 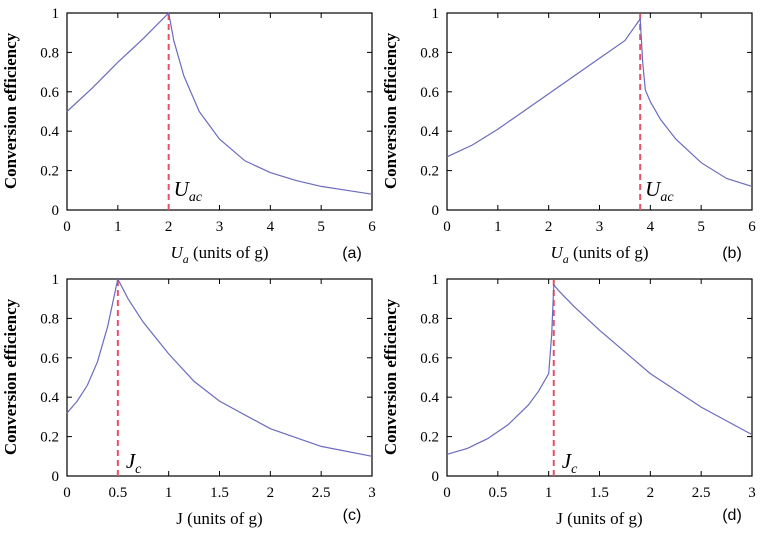 What do you see at coordinates (49, 172) in the screenshot?
I see `panel-a-ytick-label: 0.2` at bounding box center [49, 172].